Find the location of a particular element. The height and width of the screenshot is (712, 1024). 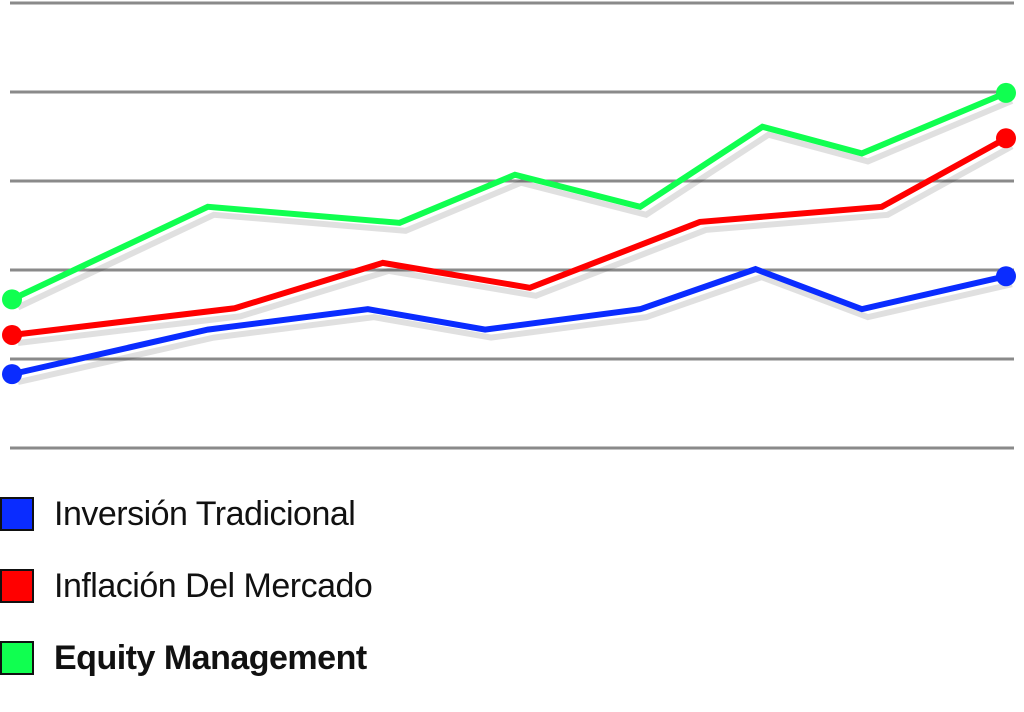

legend-swatch-green is located at coordinates (17, 658).